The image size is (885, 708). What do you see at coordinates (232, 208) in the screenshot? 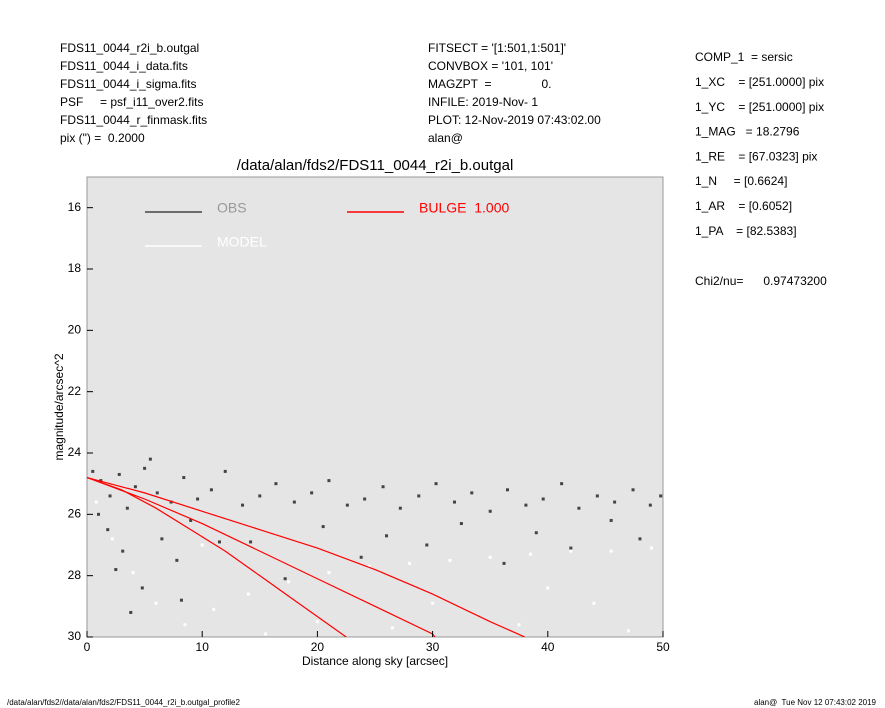
I see `legend-label: OBS` at bounding box center [232, 208].